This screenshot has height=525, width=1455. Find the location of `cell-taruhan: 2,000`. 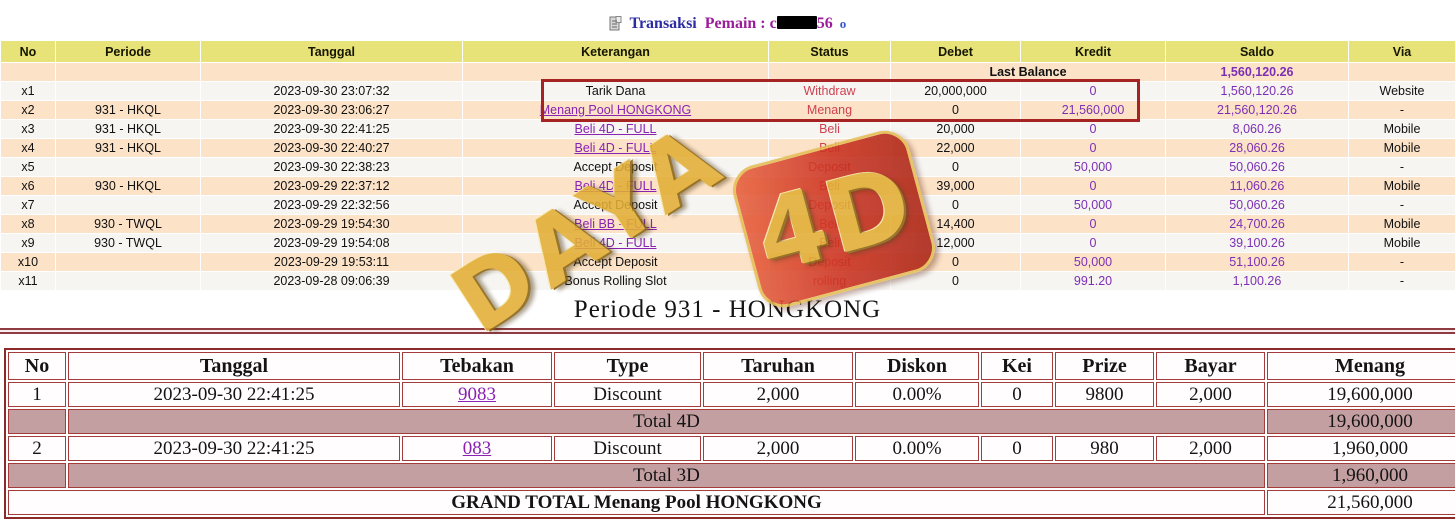

cell-taruhan: 2,000 is located at coordinates (778, 394).